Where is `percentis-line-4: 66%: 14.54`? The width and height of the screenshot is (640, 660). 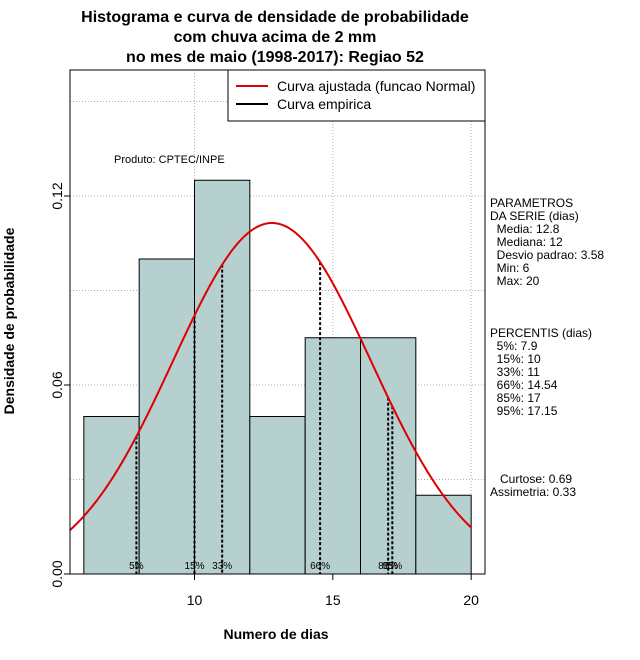
percentis-line-4: 66%: 14.54 is located at coordinates (524, 385).